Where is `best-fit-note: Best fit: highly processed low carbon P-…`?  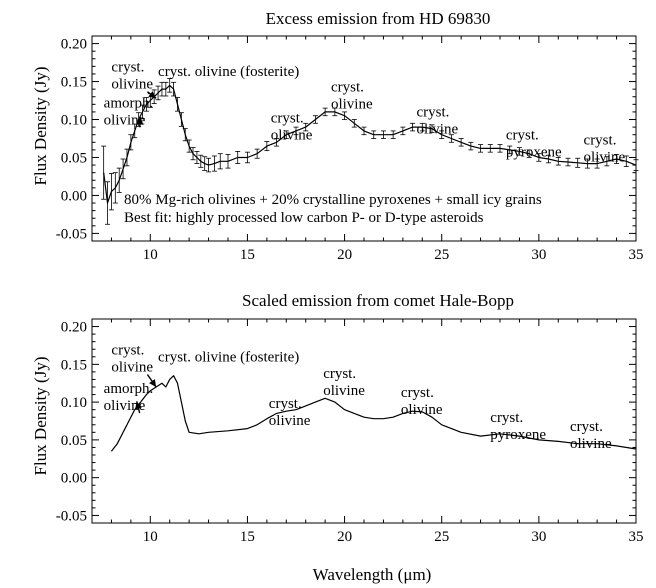 best-fit-note: Best fit: highly processed low carbon P-… is located at coordinates (304, 218).